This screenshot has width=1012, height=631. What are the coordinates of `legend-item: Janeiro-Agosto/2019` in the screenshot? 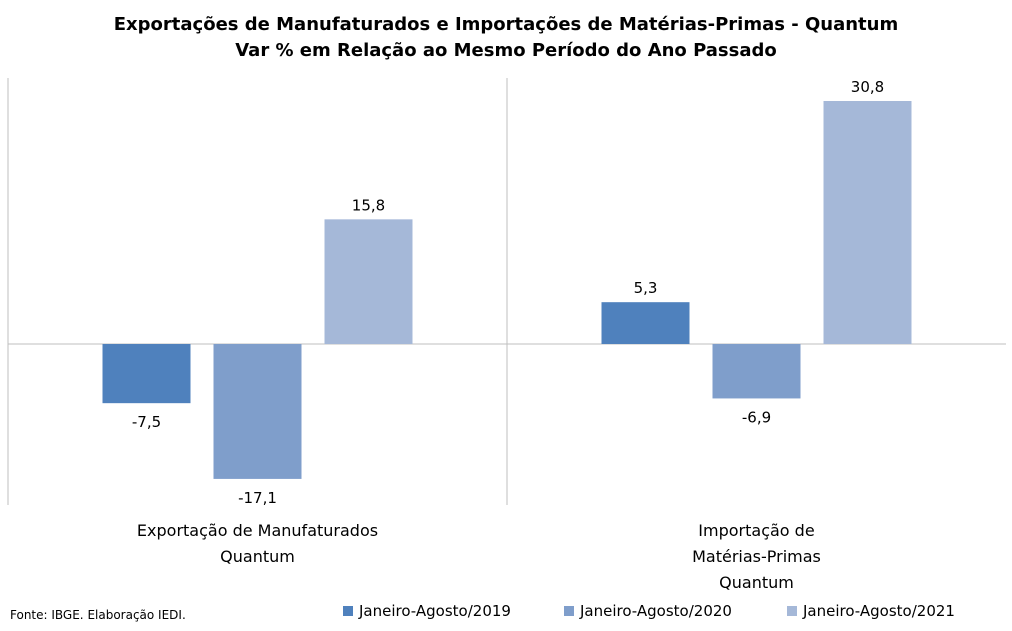 It's located at (427, 611).